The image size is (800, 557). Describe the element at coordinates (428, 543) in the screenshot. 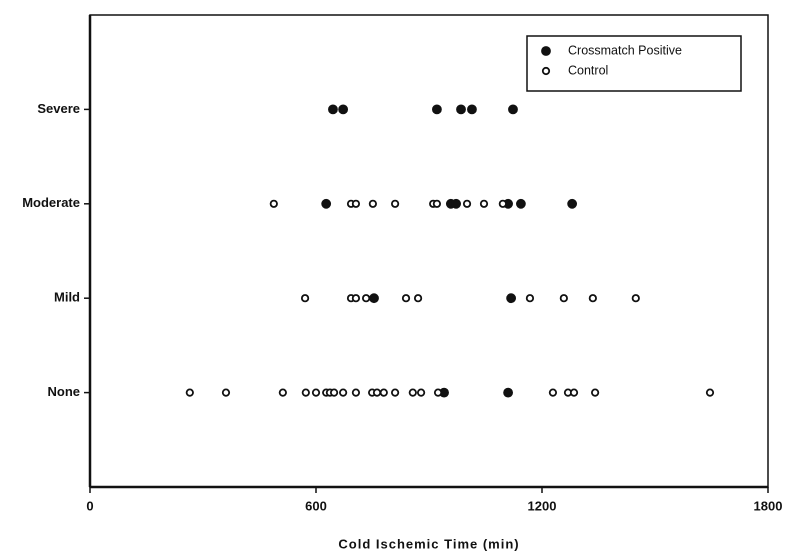

I see `x-axis-label: Cold Ischemic Time (min)` at that location.